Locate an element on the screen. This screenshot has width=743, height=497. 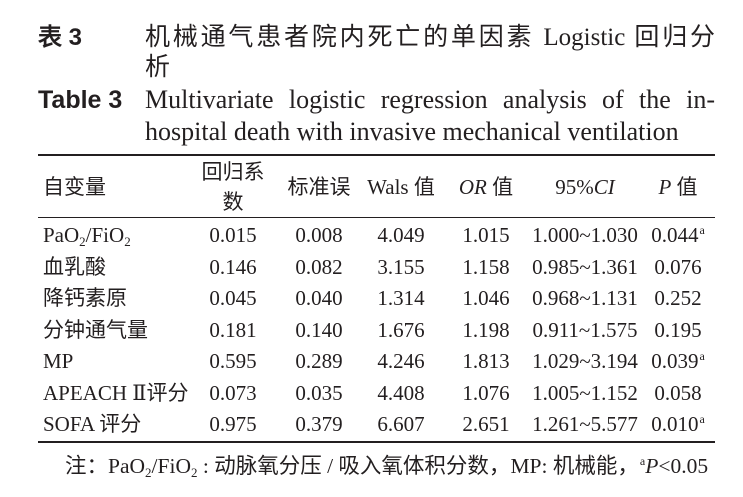
header-ci: 95%CI is located at coordinates (585, 186).